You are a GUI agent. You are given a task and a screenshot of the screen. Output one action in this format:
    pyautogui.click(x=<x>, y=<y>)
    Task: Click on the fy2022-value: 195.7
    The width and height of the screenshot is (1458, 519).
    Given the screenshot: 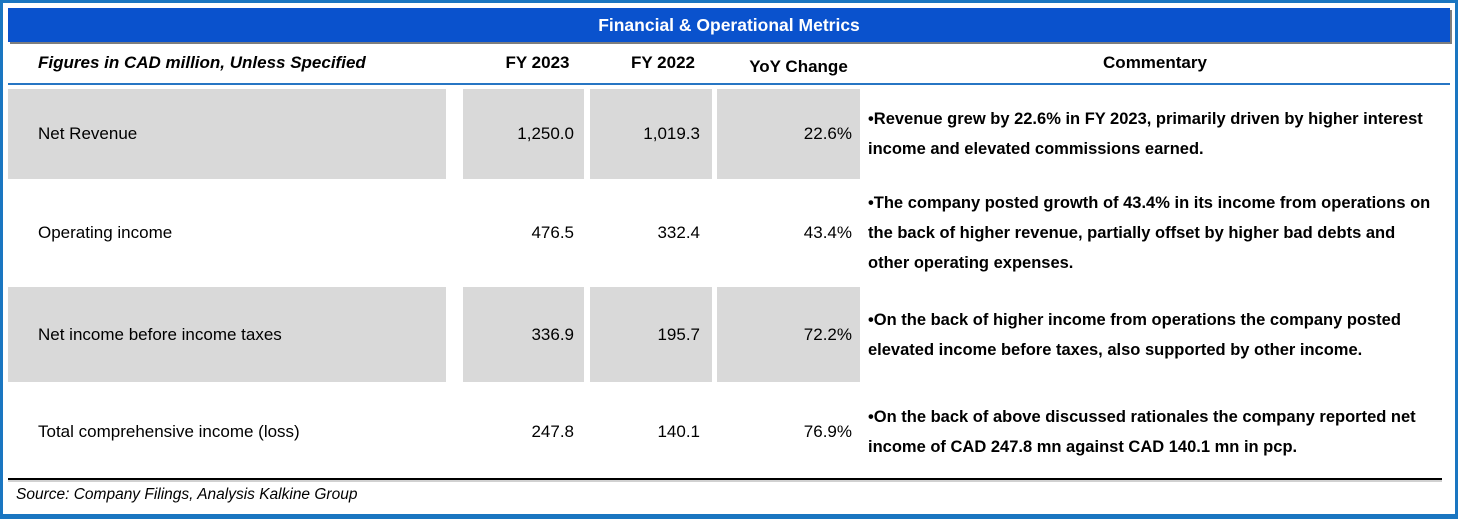 What is the action you would take?
    pyautogui.click(x=651, y=334)
    